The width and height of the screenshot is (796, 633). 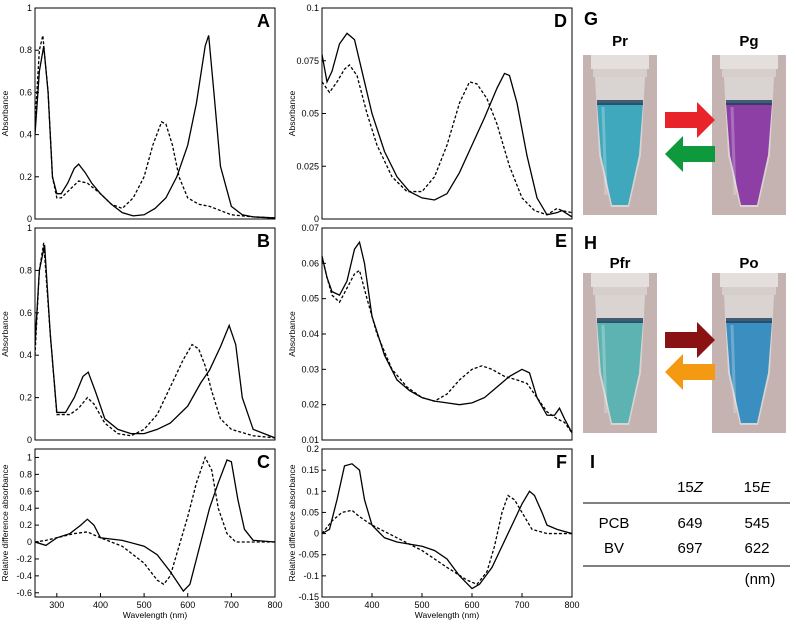 What do you see at coordinates (311, 576) in the screenshot?
I see `y-tick-label: -0.1` at bounding box center [311, 576].